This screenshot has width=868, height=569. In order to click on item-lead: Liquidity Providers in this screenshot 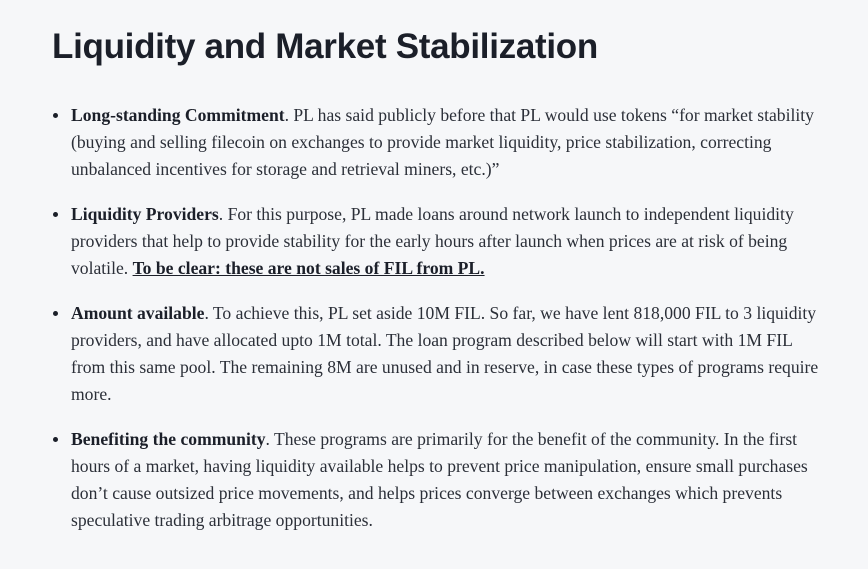, I will do `click(145, 214)`.